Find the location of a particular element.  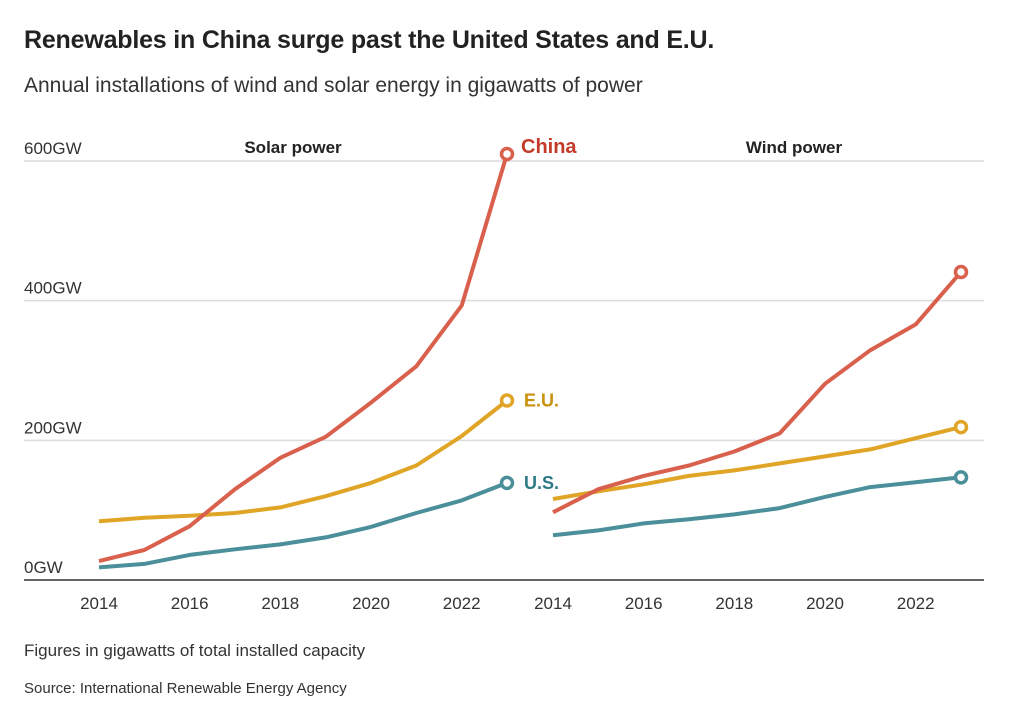

series-label-eu: E.U. is located at coordinates (541, 401).